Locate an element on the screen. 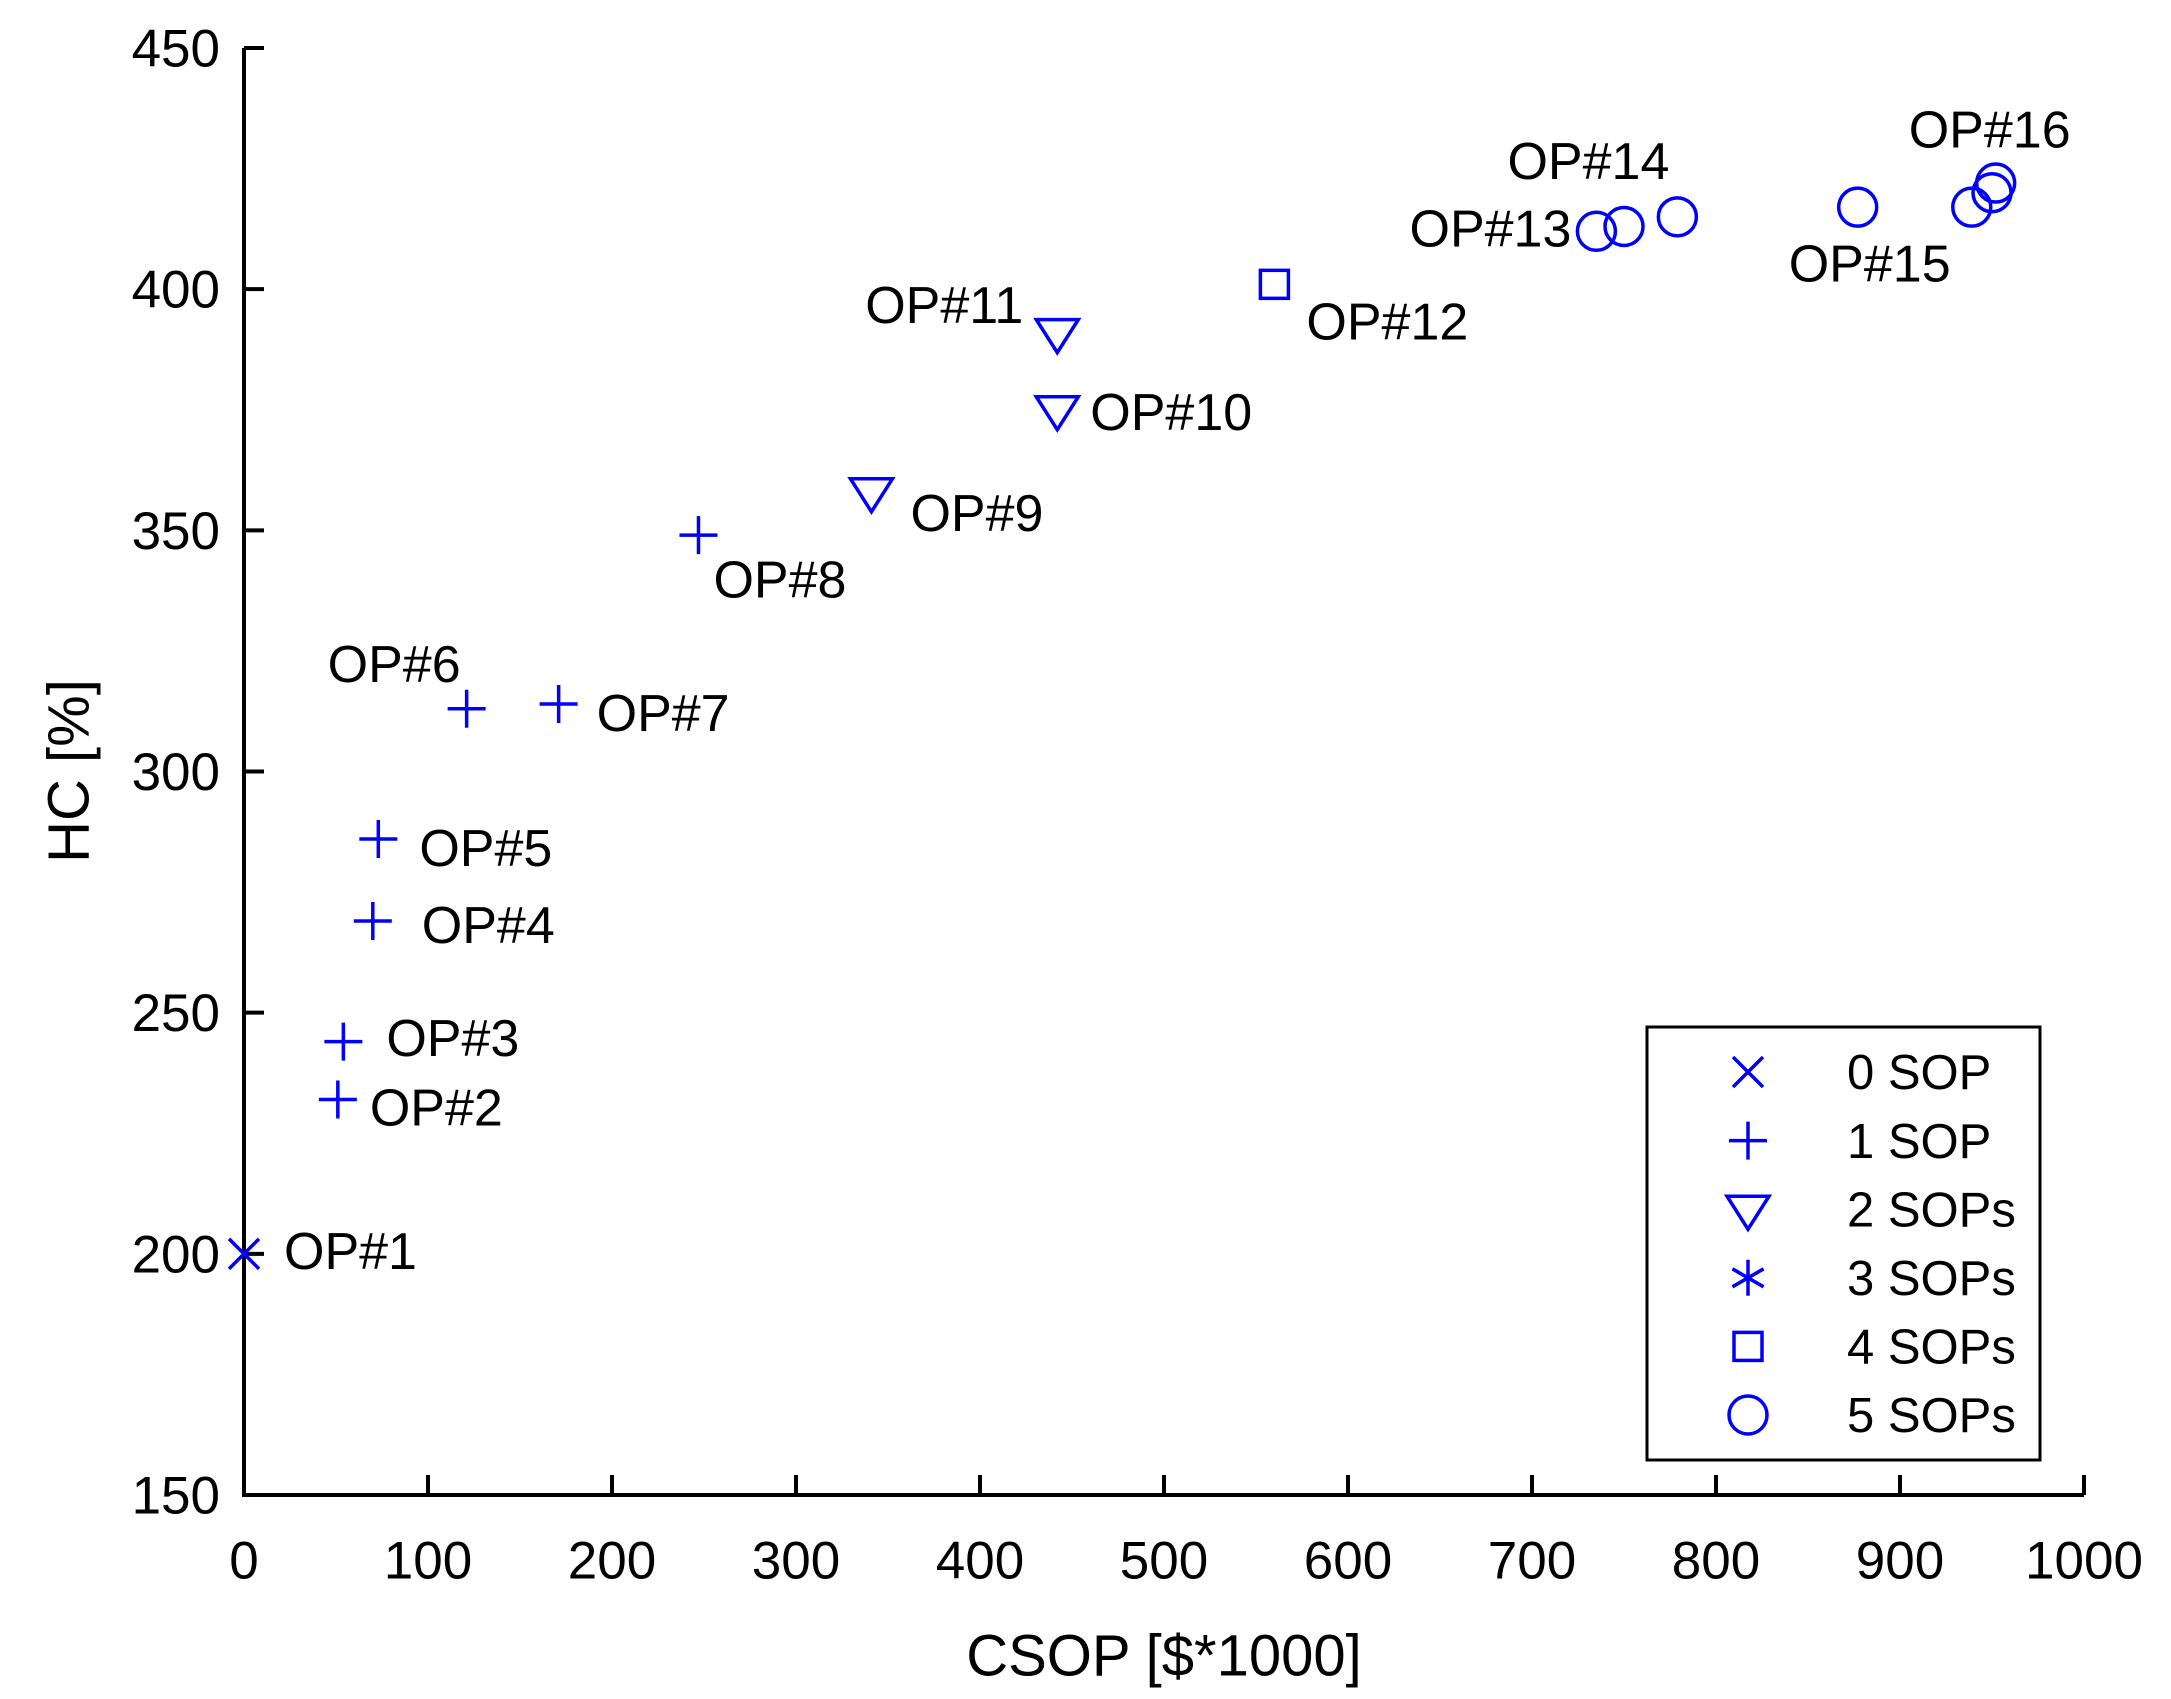 The width and height of the screenshot is (2171, 1699). y-tick-label: 200 is located at coordinates (176, 1254).